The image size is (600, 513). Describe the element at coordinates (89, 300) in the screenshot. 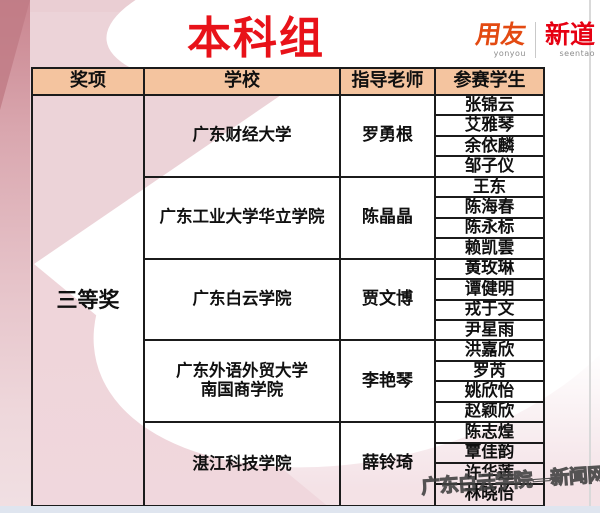

I see `award-level-cell: 三等奖` at that location.